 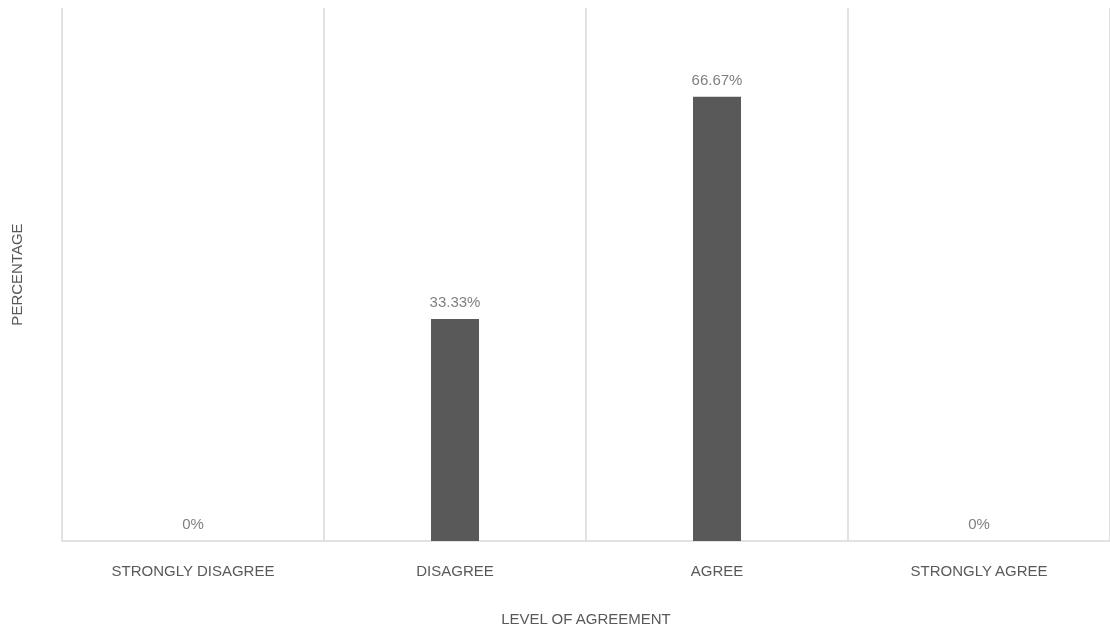 I want to click on data-label: 33.33%, so click(x=455, y=301).